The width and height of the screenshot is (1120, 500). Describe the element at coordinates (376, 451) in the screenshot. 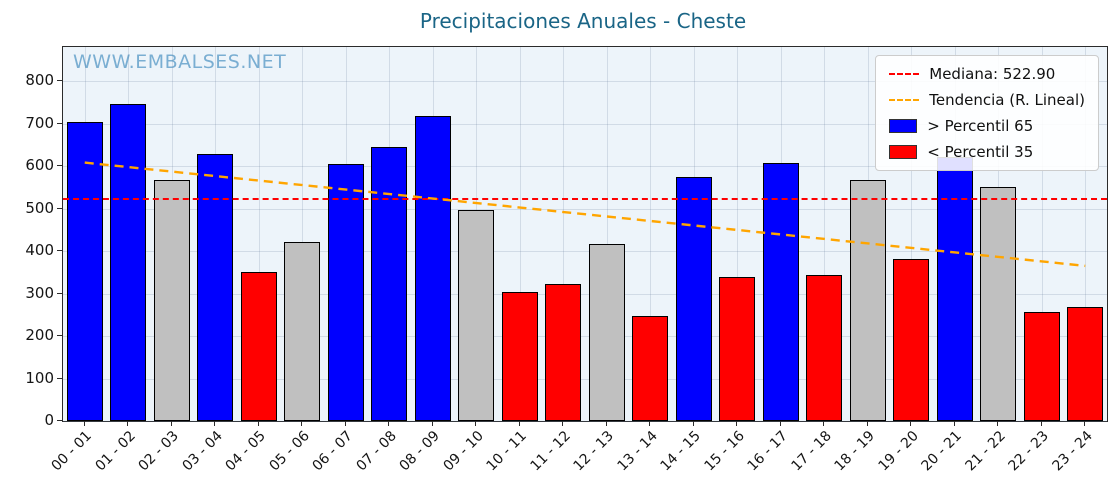

I see `x-axis-tick-label: 07 - 08` at that location.